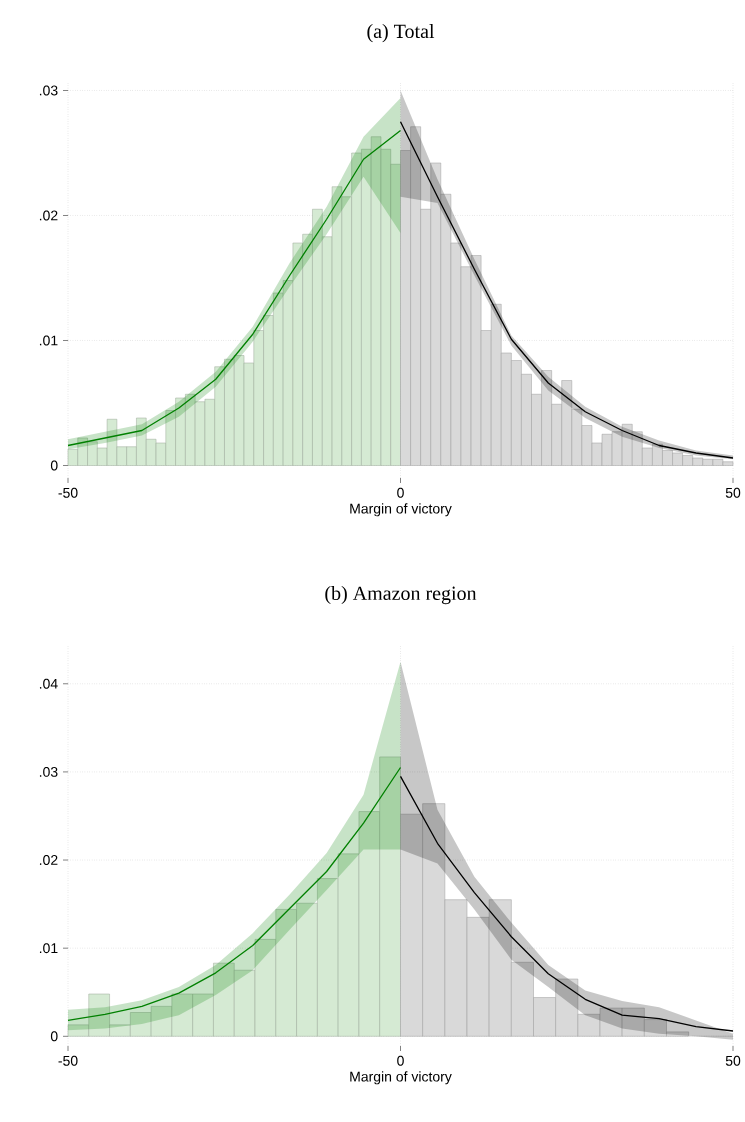  I want to click on y-tick-label: .04, so click(48, 683).